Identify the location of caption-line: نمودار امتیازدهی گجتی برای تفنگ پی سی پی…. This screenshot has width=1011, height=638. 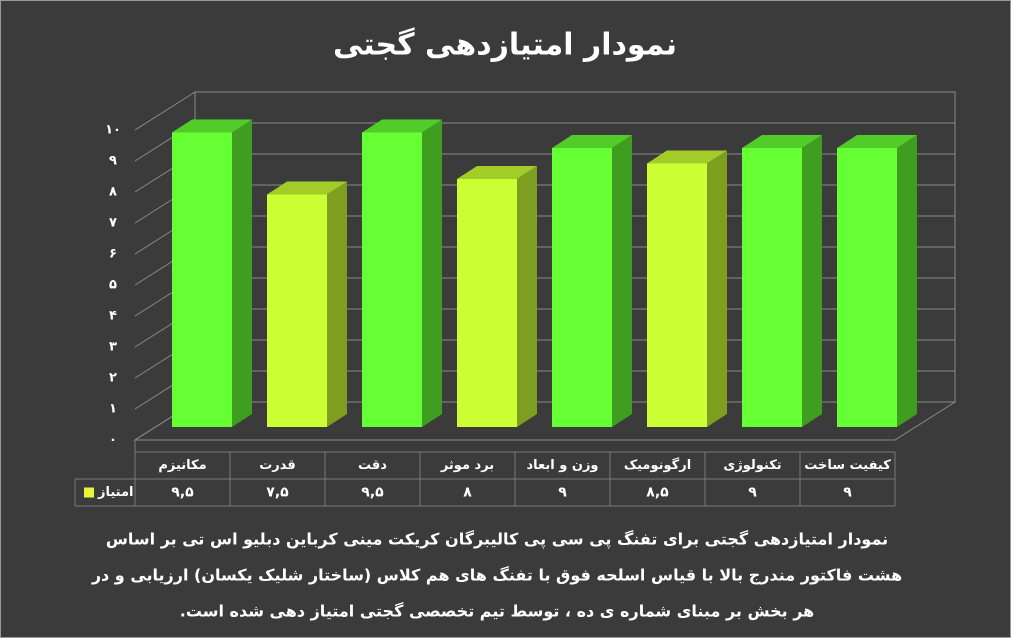
(497, 540).